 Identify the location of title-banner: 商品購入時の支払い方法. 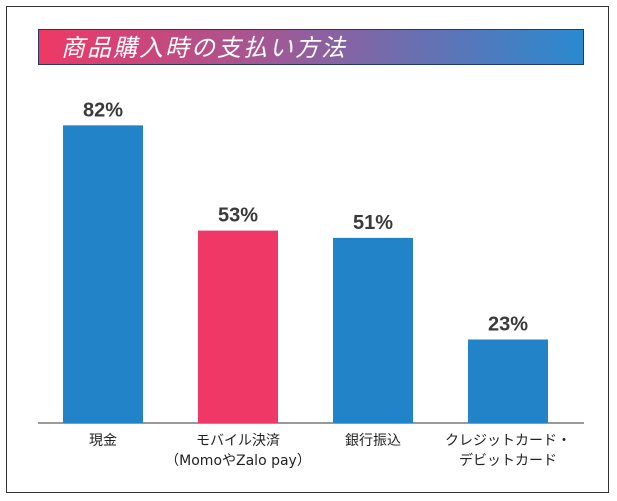
(311, 47).